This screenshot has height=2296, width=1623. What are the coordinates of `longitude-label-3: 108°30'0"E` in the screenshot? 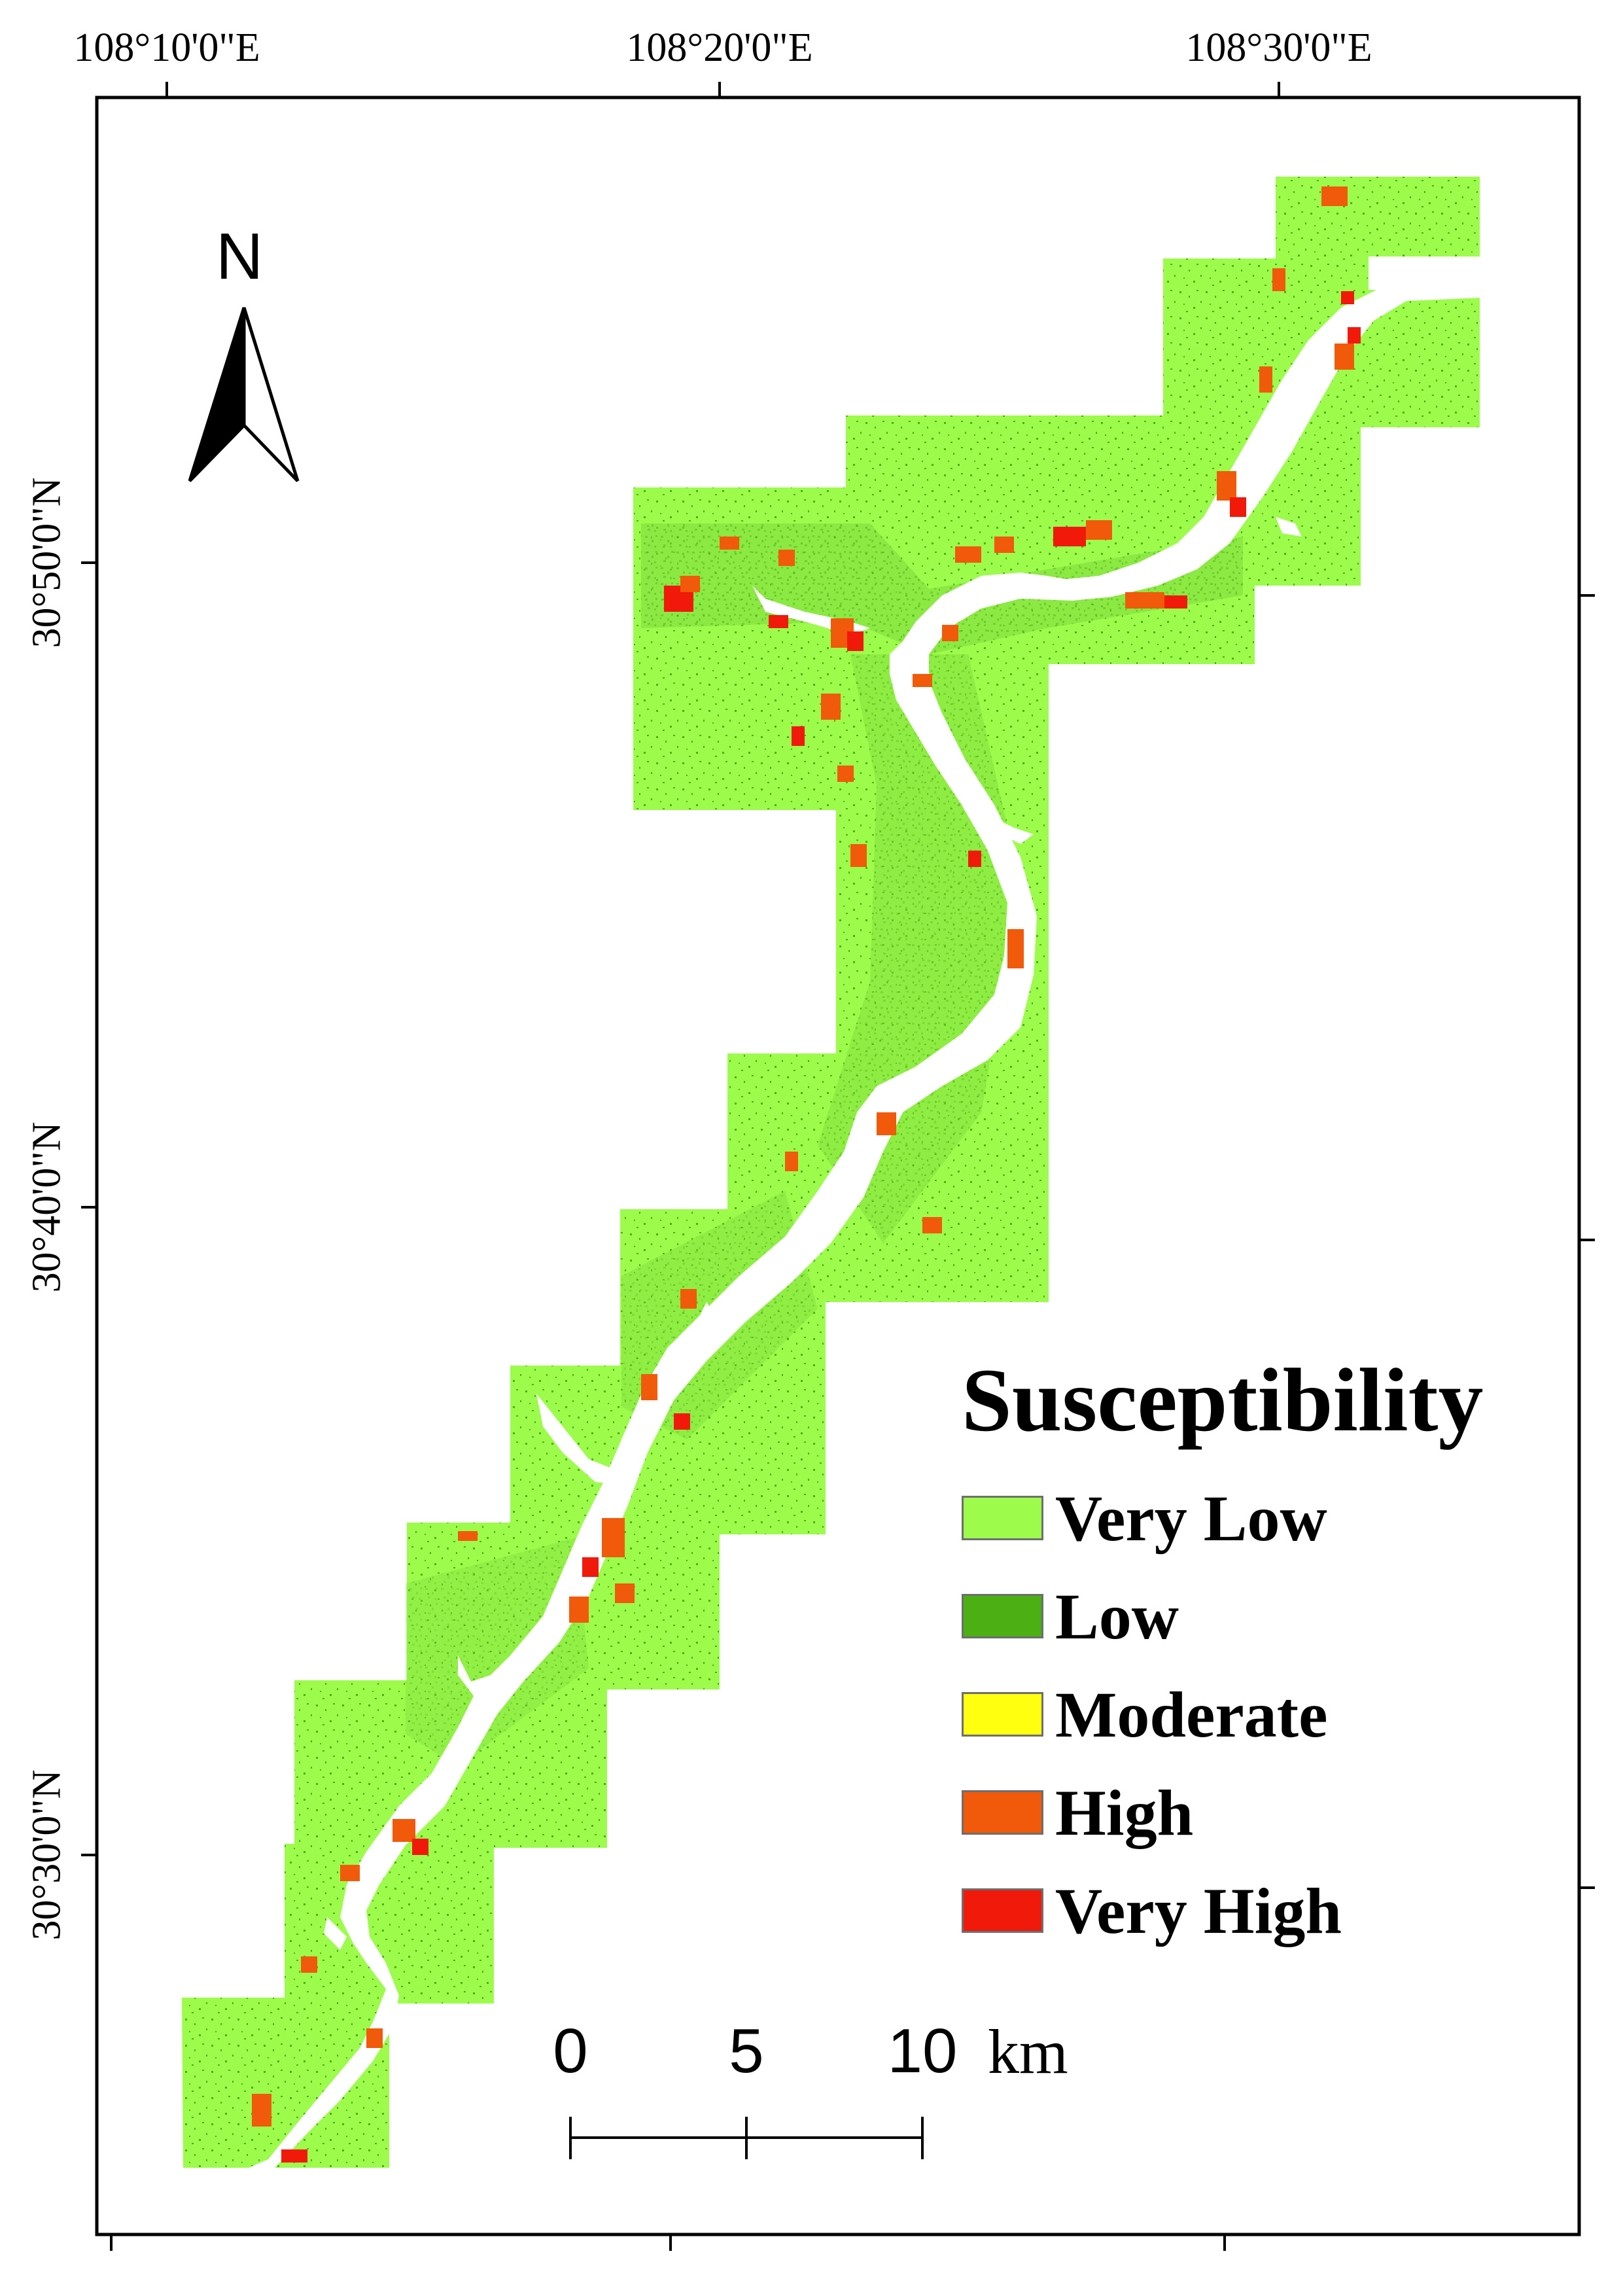 It's located at (1278, 48).